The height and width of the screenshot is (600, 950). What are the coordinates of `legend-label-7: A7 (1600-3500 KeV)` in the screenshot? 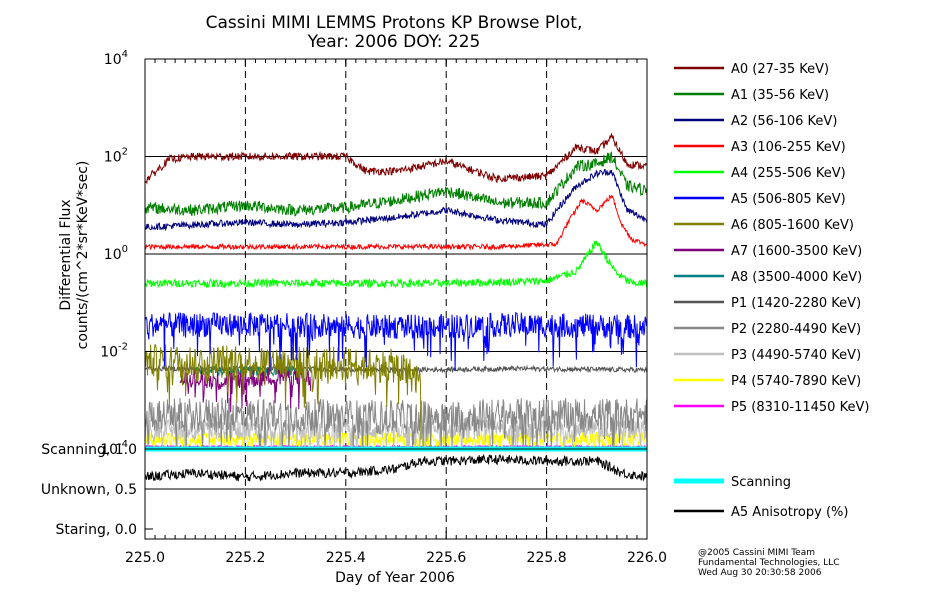 It's located at (796, 251).